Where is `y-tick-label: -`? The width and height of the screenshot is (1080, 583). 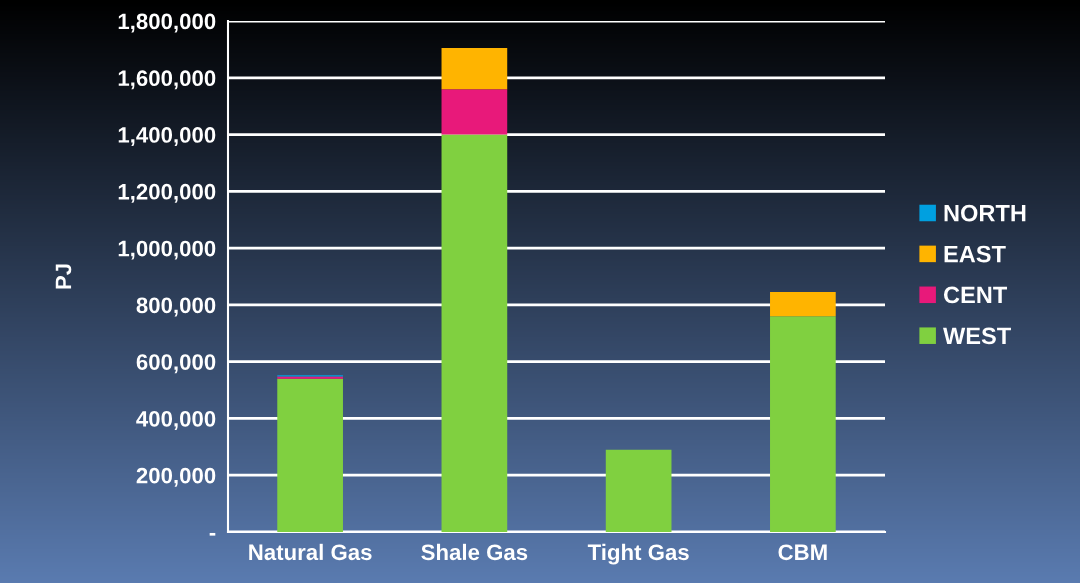
y-tick-label: - is located at coordinates (212, 534).